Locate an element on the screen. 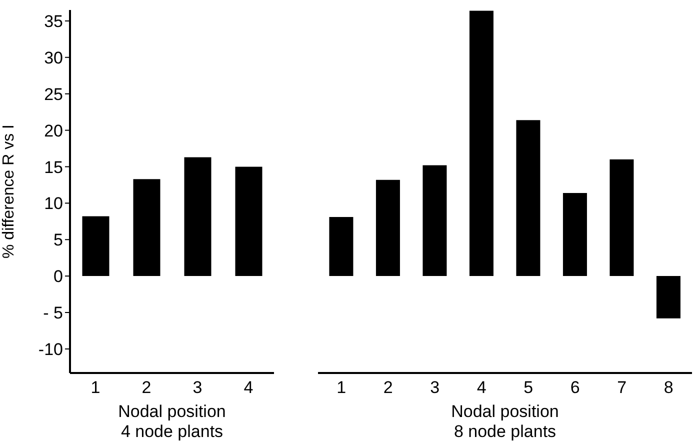 This screenshot has width=693, height=445. y-tick-label: 30 is located at coordinates (53, 58).